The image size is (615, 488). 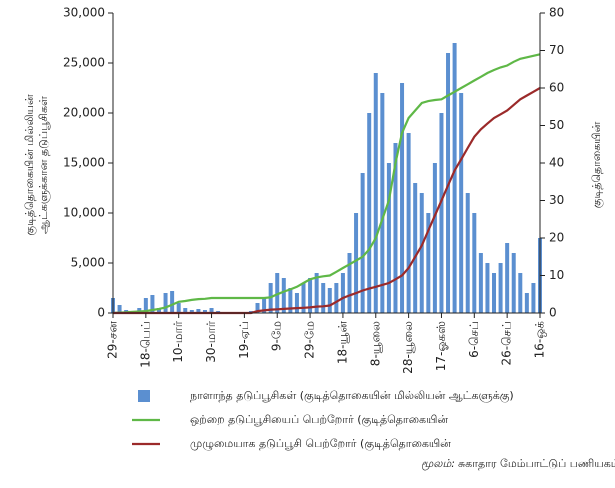 What do you see at coordinates (540, 340) in the screenshot?
I see `x-tick-label: 16-ஒக்` at bounding box center [540, 340].